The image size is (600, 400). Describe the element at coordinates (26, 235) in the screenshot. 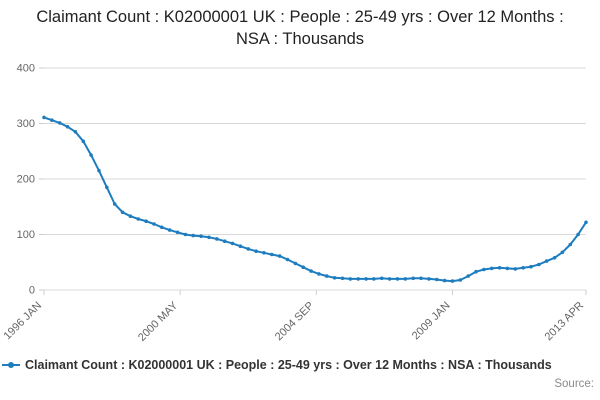

I see `svg-text: 100` at that location.